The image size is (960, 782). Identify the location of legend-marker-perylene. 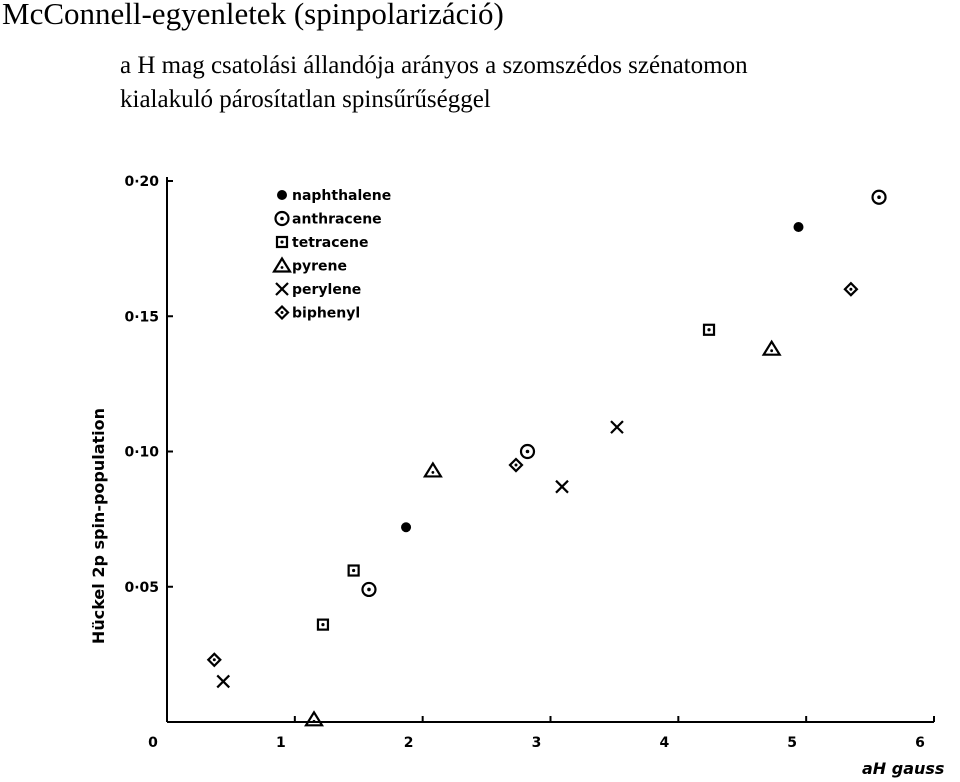
(282, 289).